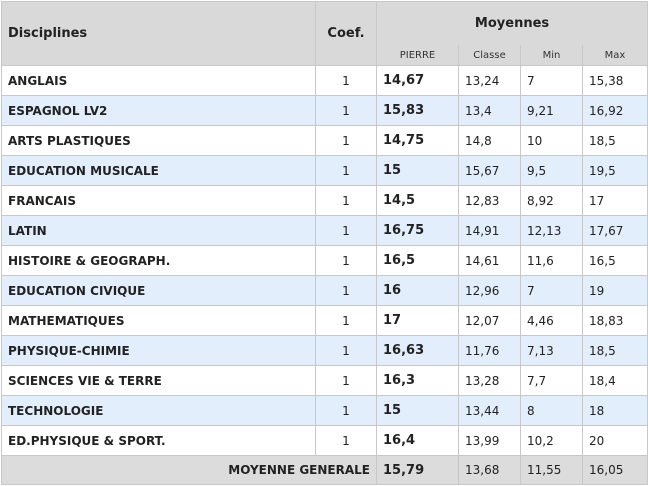 This screenshot has height=486, width=648. I want to click on discipline-name: PHYSIQUE-CHIMIE, so click(158, 350).